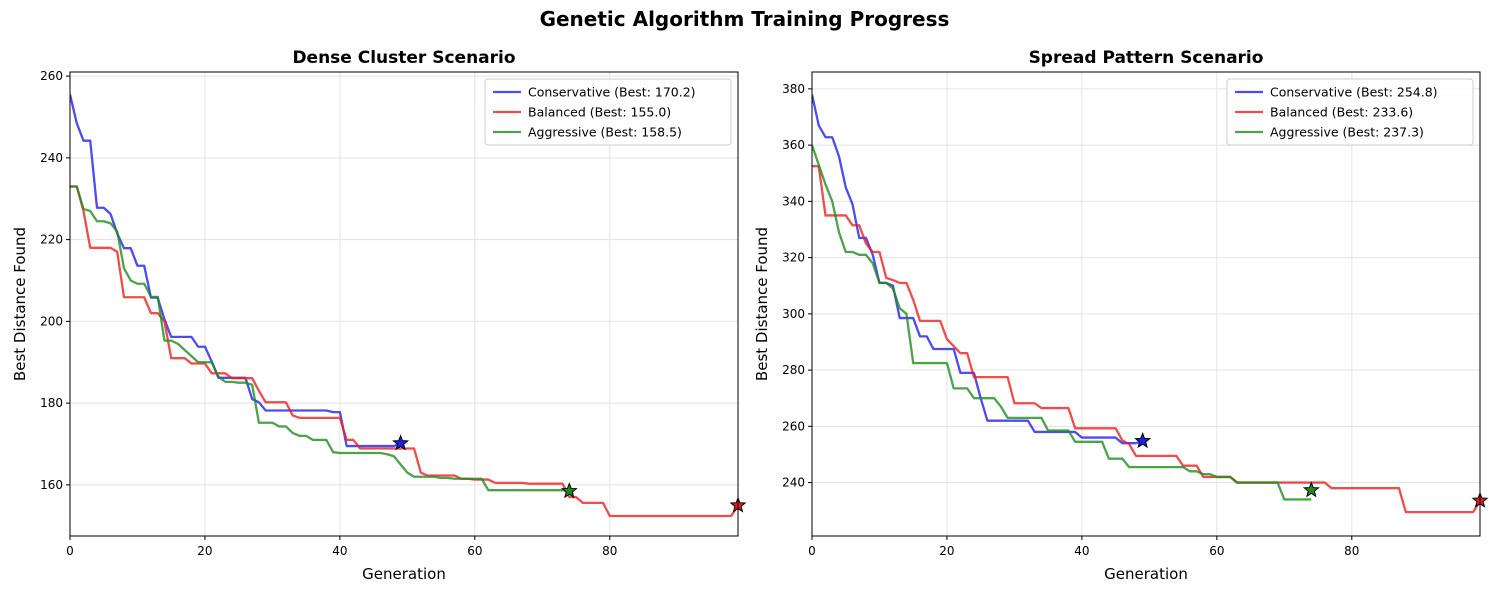 This screenshot has height=593, width=1489. What do you see at coordinates (1216, 551) in the screenshot?
I see `chart2-xtick-label: 60` at bounding box center [1216, 551].